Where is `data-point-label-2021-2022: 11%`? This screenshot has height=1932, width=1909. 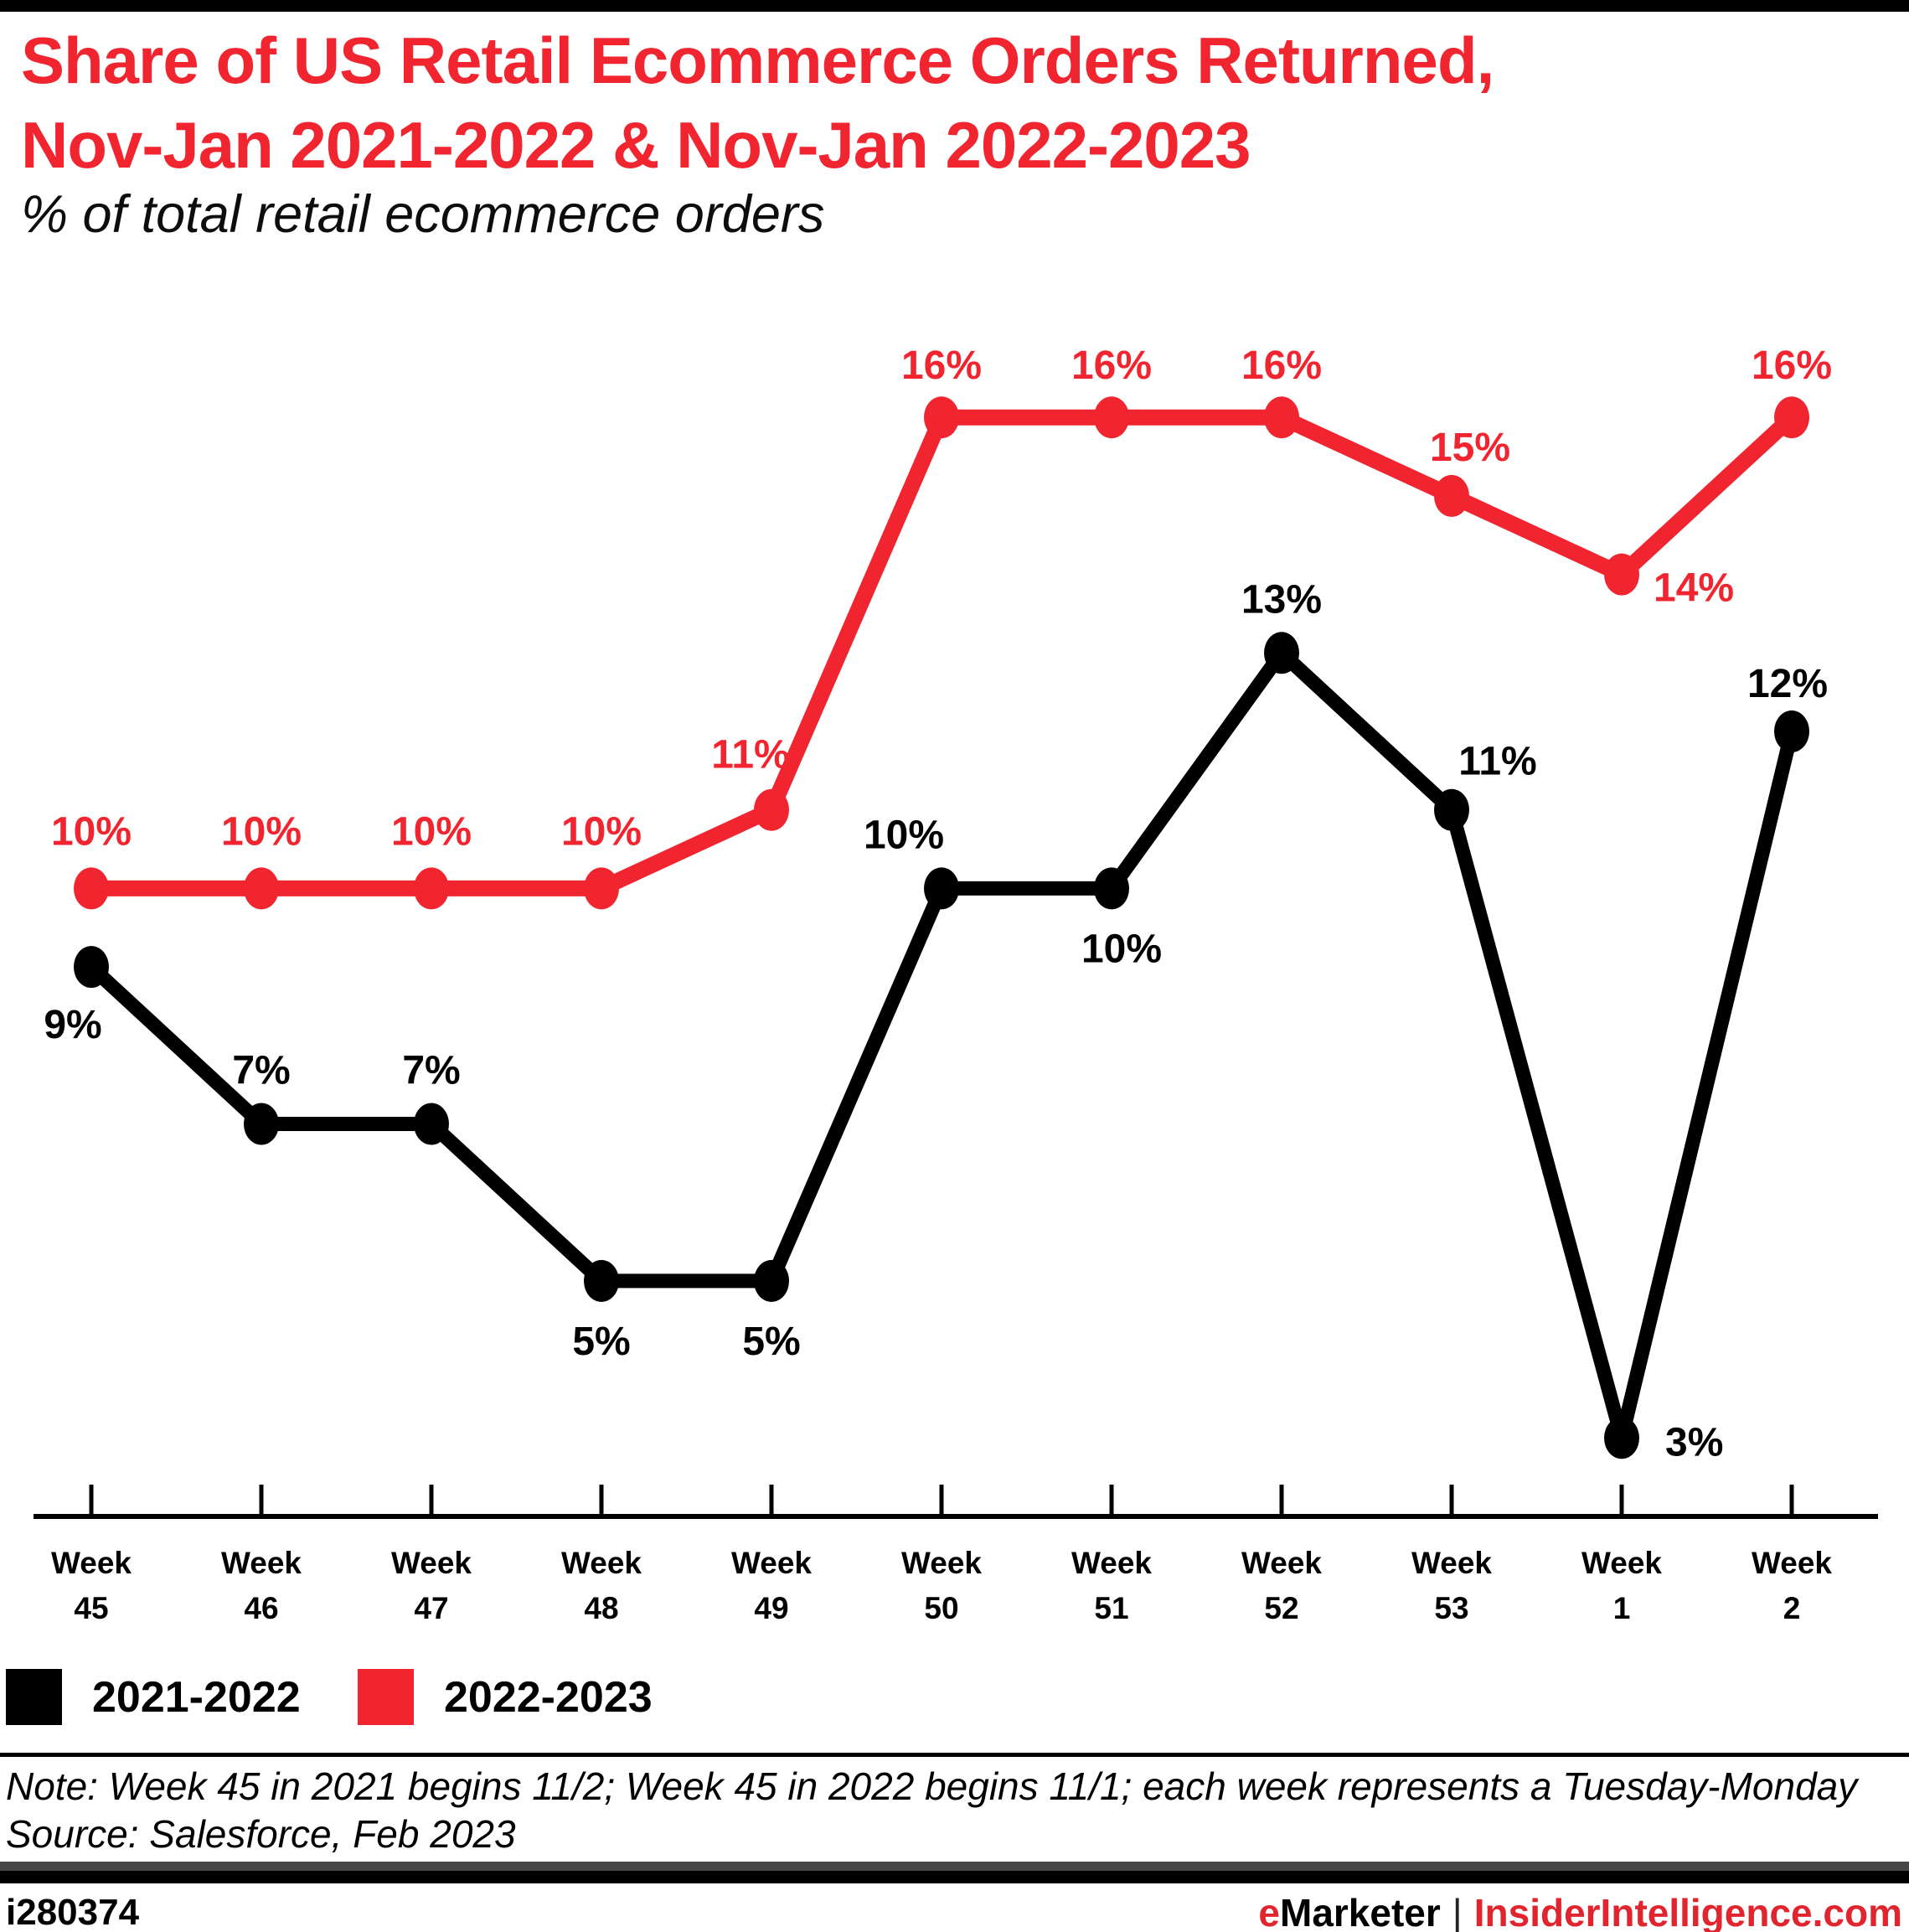
data-point-label-2021-2022: 11% is located at coordinates (1497, 762).